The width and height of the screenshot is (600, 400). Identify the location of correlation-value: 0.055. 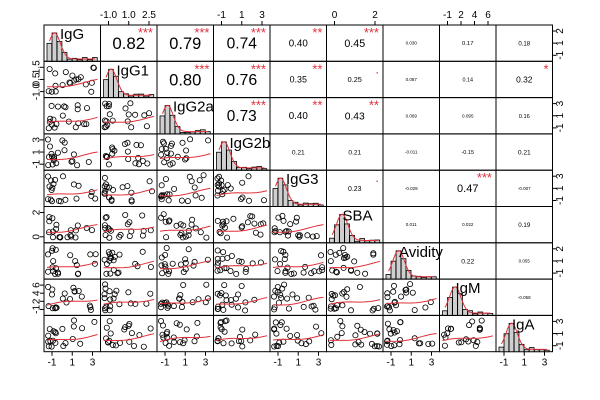
(525, 261).